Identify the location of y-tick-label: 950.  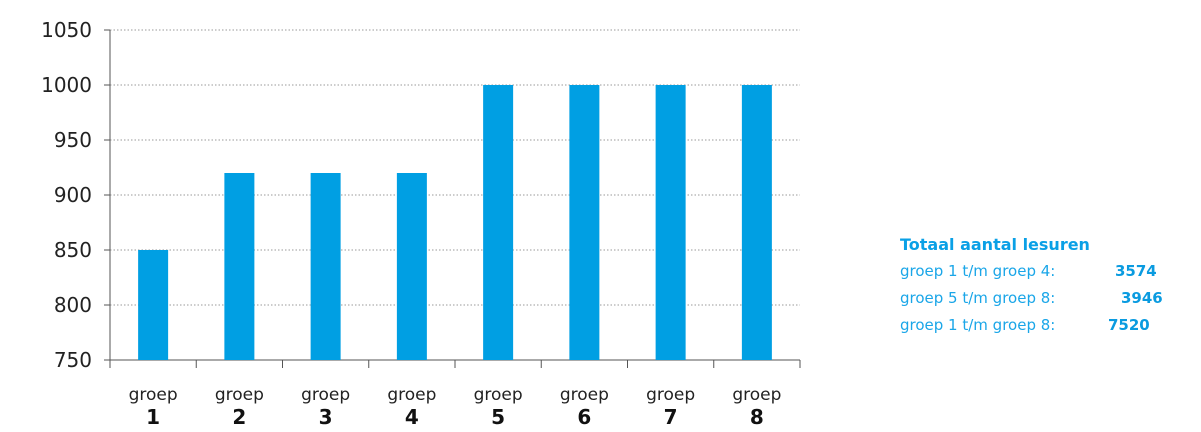
(73, 140).